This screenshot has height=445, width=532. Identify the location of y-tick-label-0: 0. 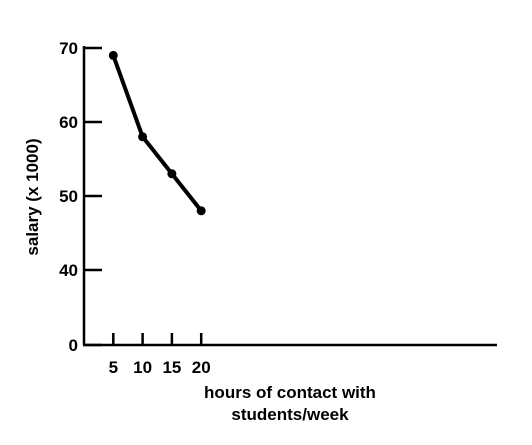
(73, 345).